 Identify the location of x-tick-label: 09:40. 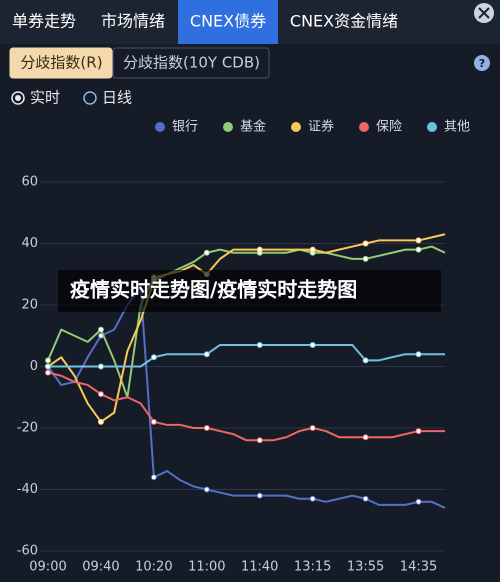
(100, 567).